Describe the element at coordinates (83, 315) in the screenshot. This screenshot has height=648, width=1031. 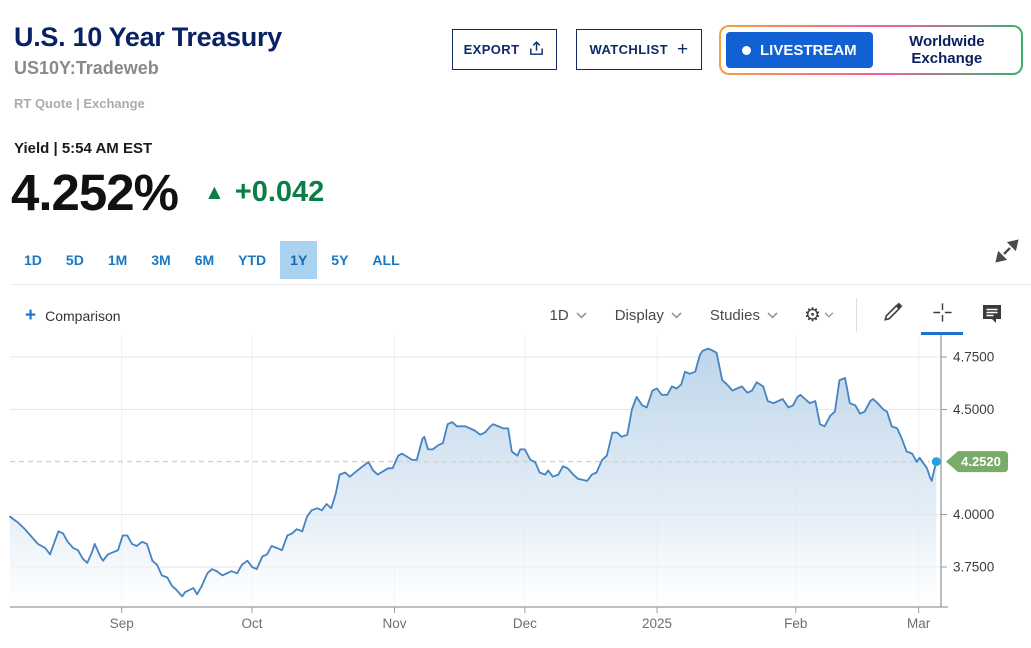
I see `comparison-label: Comparison` at that location.